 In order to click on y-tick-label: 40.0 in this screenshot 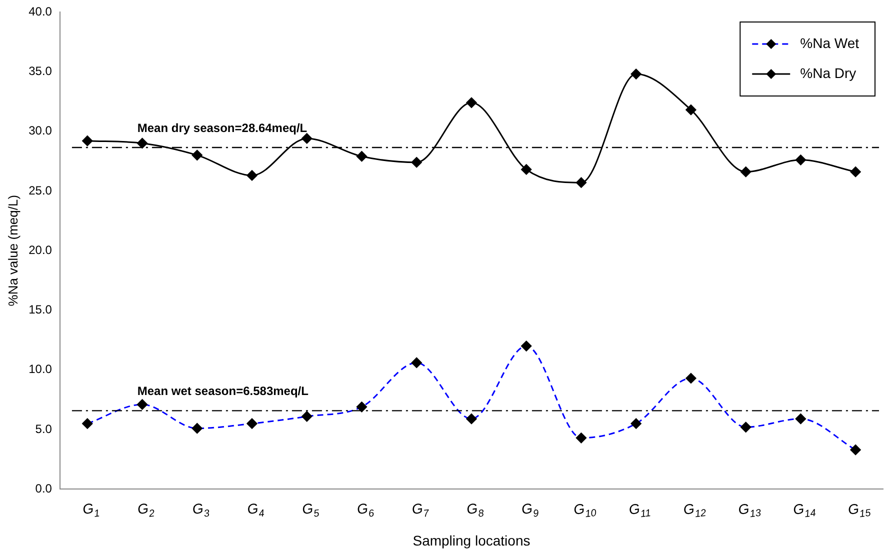, I will do `click(40, 11)`.